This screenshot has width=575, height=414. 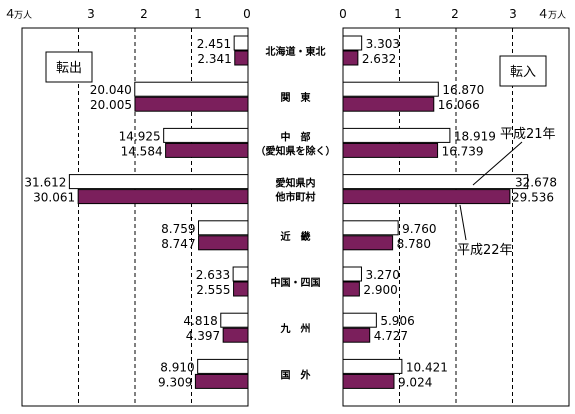 What do you see at coordinates (485, 250) in the screenshot?
I see `annotation-h22: 平成22年` at bounding box center [485, 250].